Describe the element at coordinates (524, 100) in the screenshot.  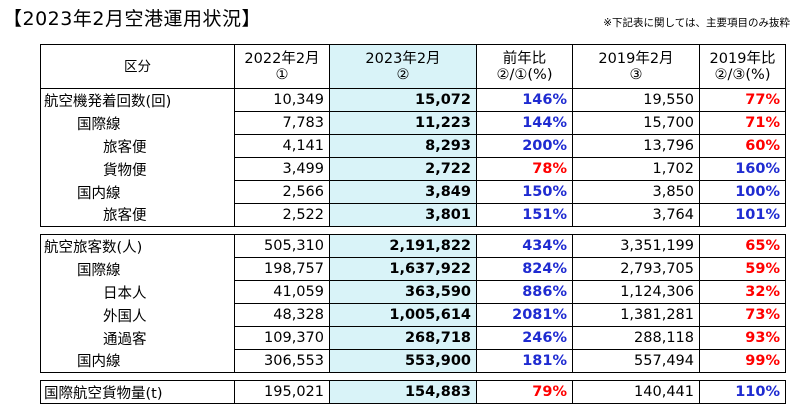
I see `value-yoy-ratio: 146%` at that location.